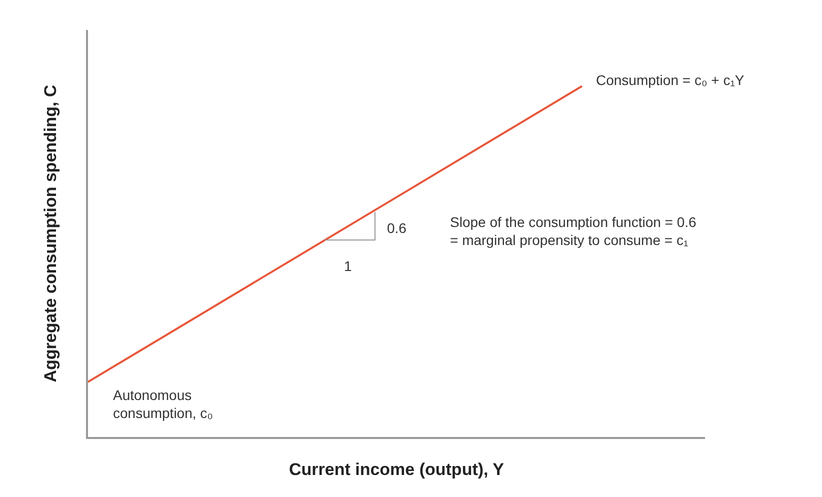  Describe the element at coordinates (573, 231) in the screenshot. I see `annotation: Slope of the consumption function = 0.6 = marginal propensity to consume = c₁` at that location.